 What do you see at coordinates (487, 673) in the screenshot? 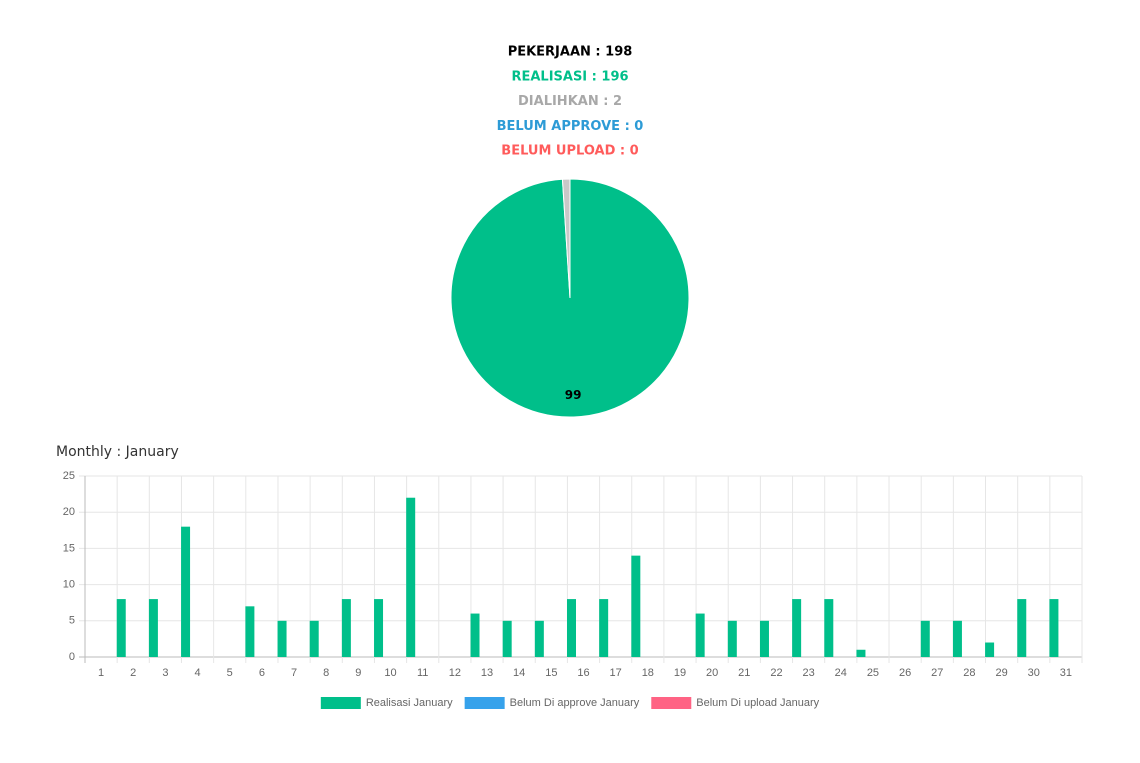
I see `x-tick-label: 13` at bounding box center [487, 673].